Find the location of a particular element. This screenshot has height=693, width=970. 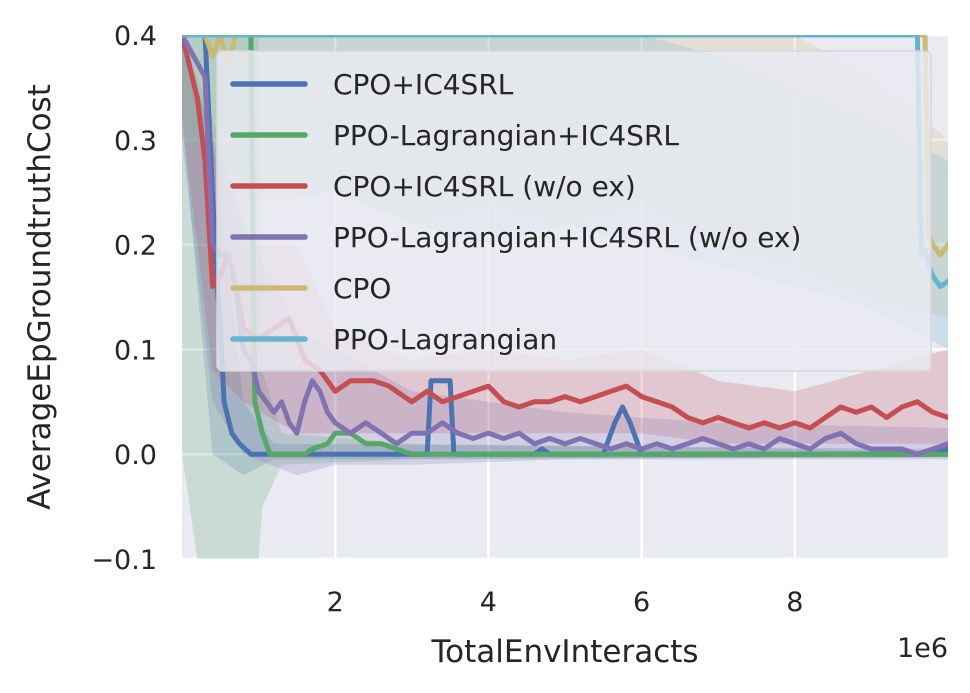

legend-label: CPO+IC4SRL (w/o ex) is located at coordinates (484, 186).